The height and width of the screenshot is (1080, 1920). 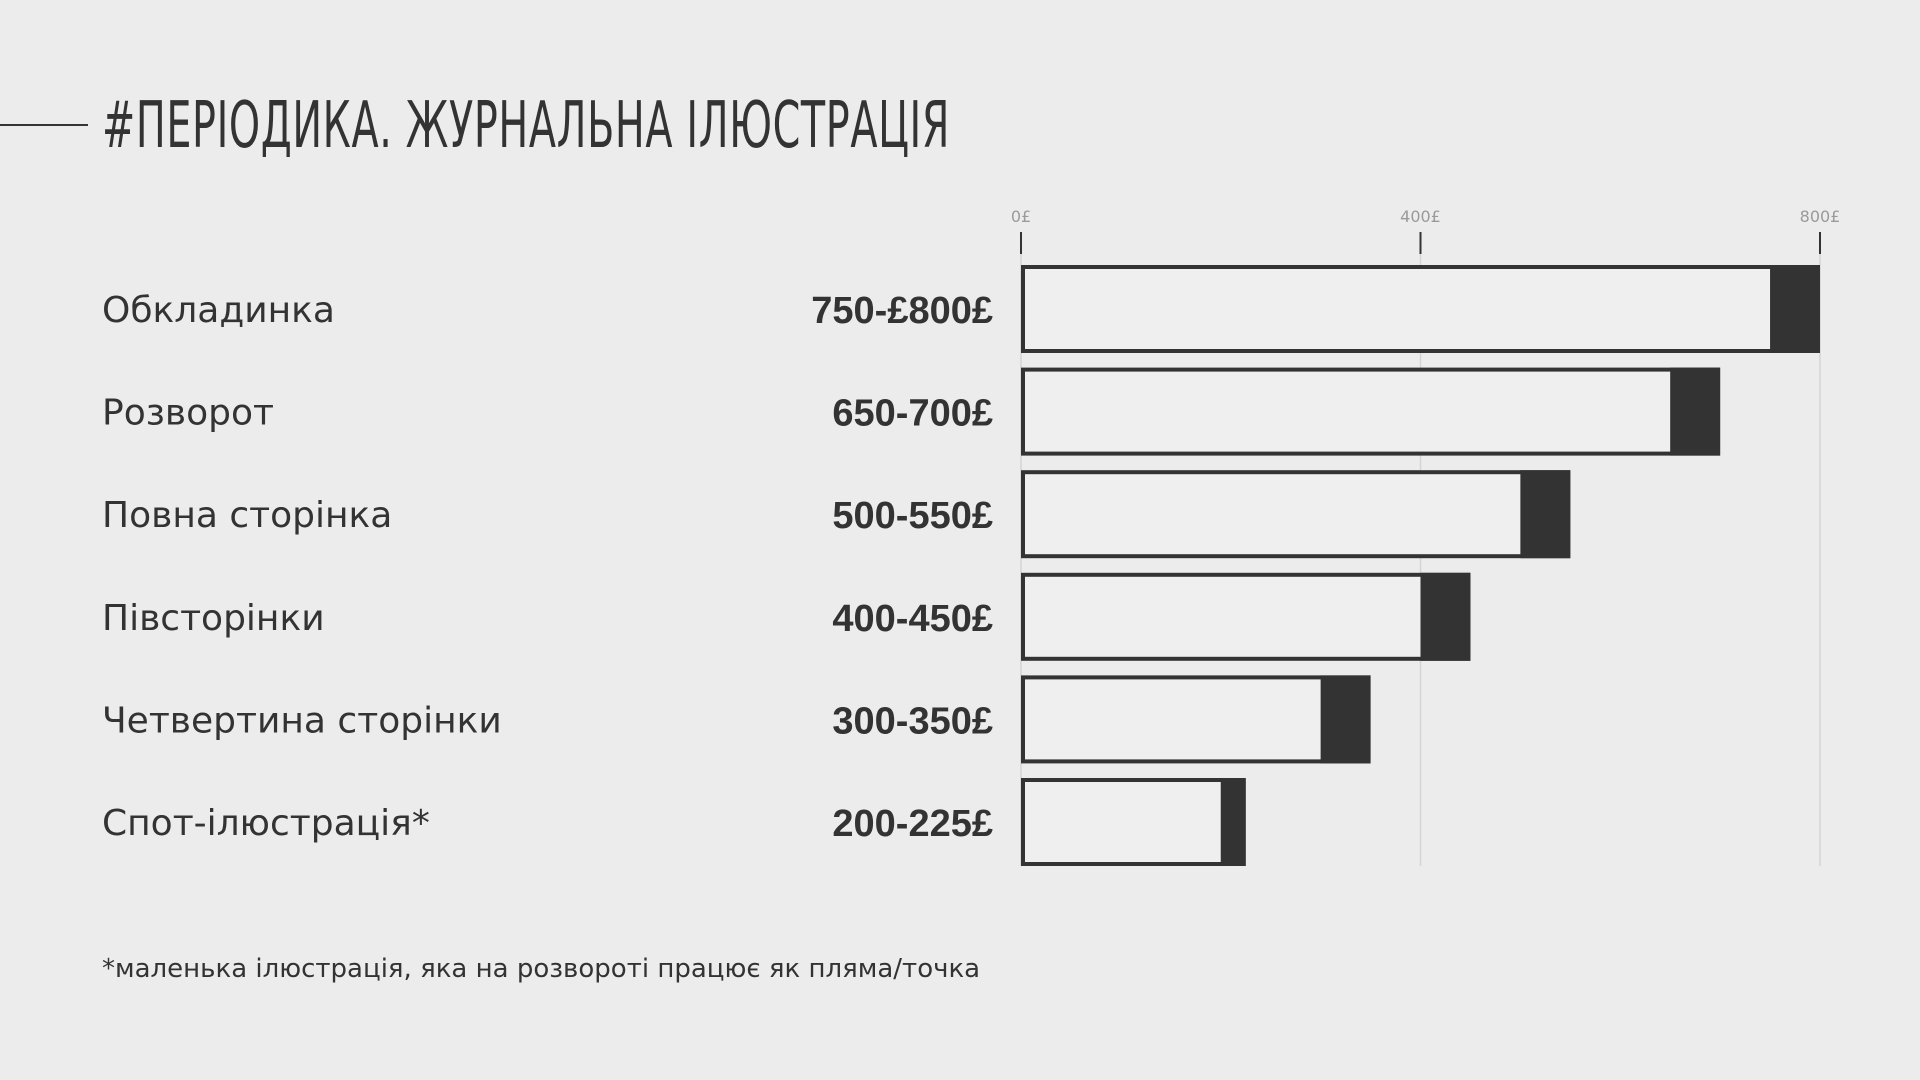 I want to click on category-label: Обкладинка, so click(x=218, y=310).